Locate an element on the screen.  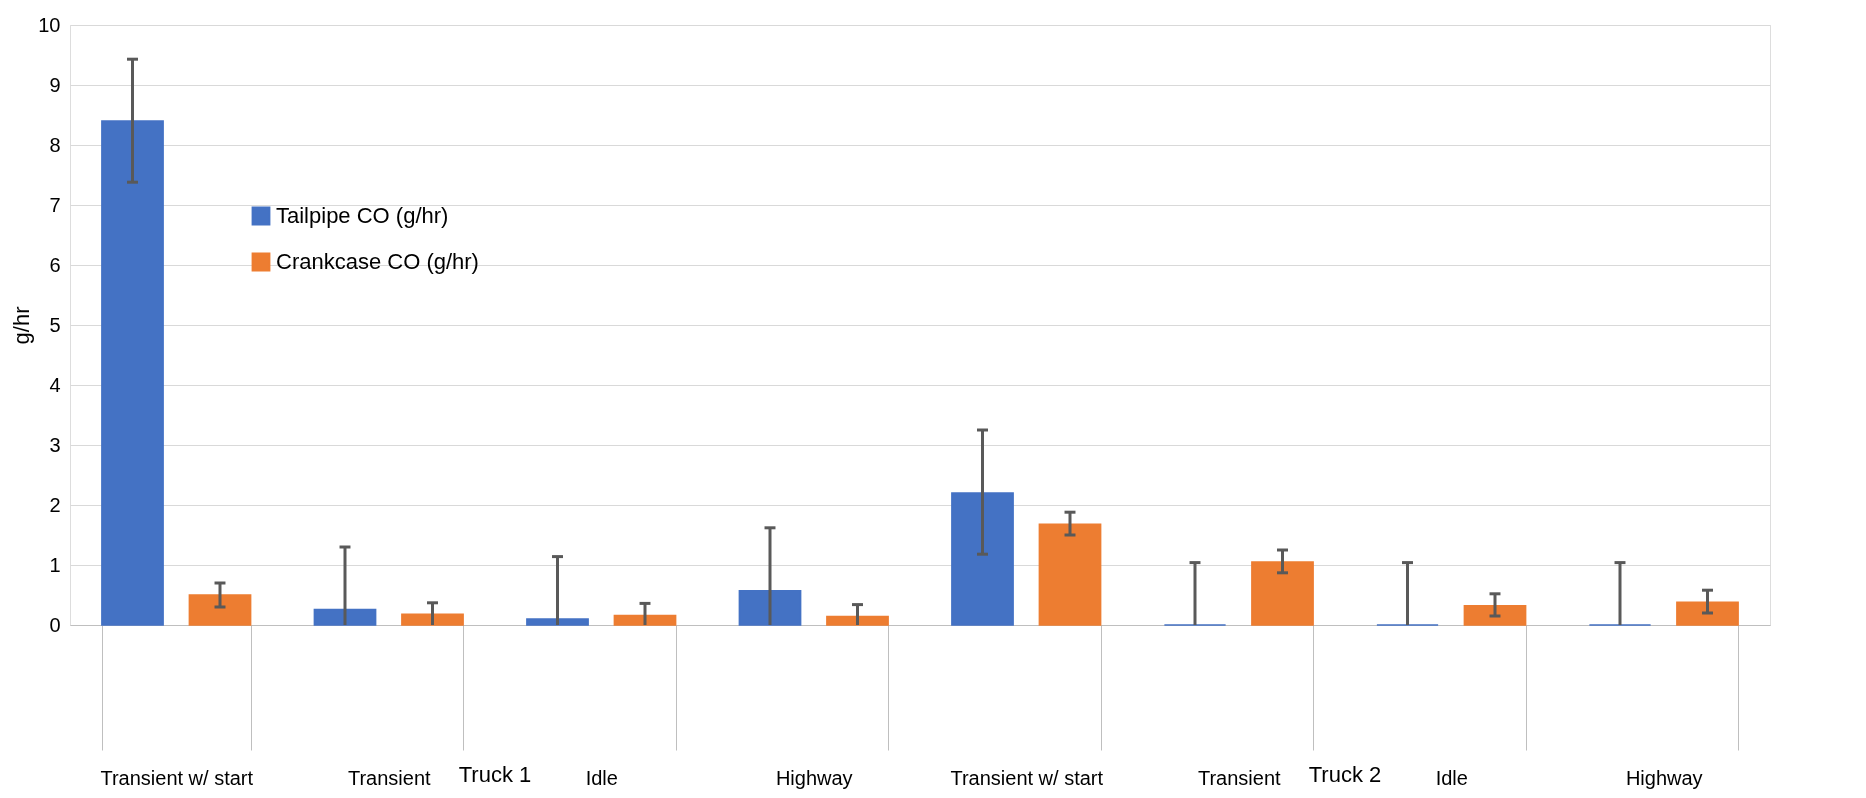
y-tick-label: 6 is located at coordinates (55, 264).